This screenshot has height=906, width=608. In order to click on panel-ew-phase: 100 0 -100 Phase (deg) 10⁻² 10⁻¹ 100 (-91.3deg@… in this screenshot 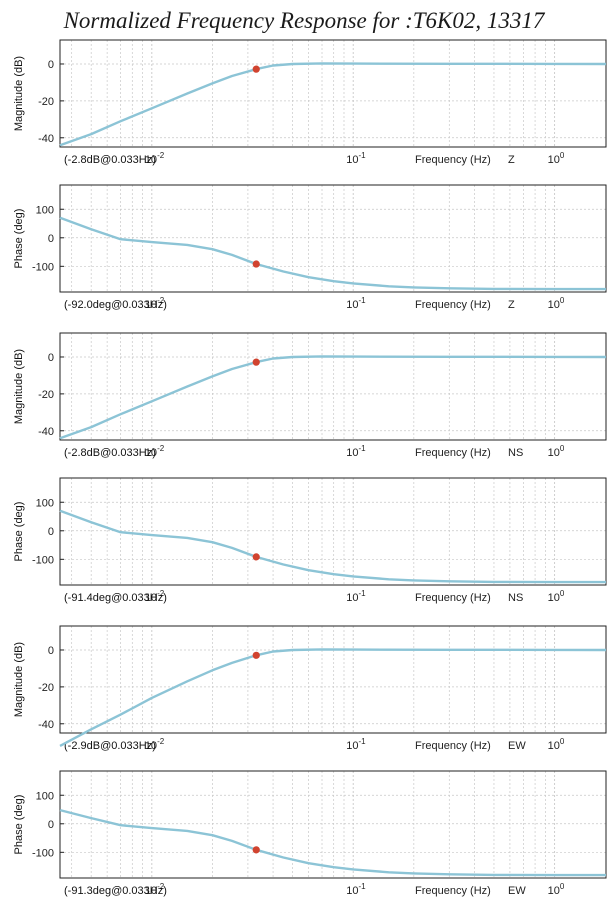, I will do `click(310, 833)`.